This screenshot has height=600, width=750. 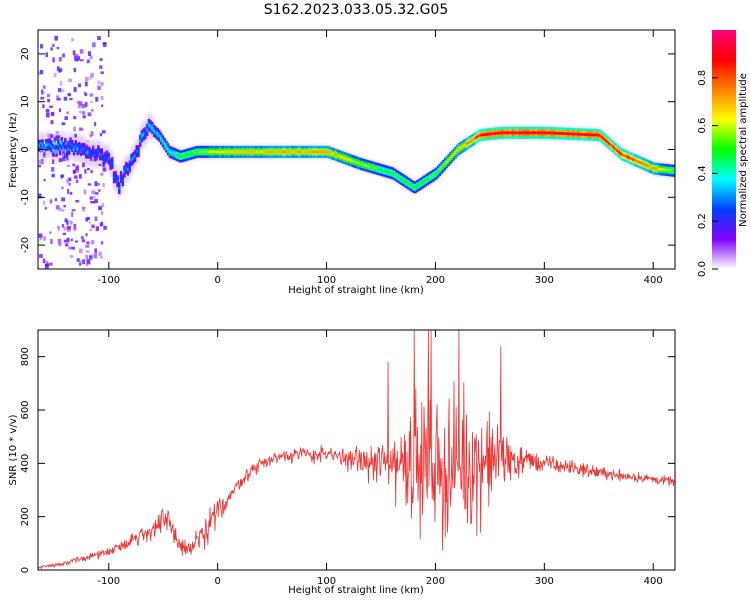 I want to click on y-tick-label: 800, so click(x=25, y=356).